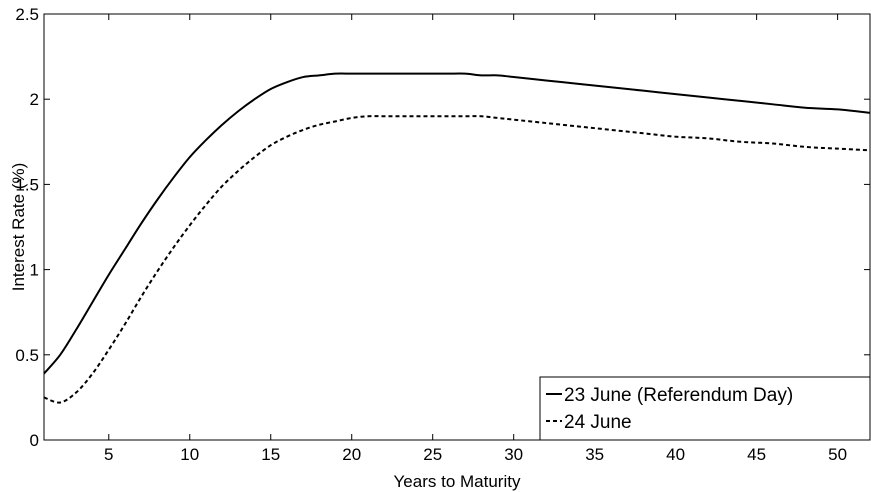  What do you see at coordinates (108, 454) in the screenshot?
I see `x-tick-label: 5` at bounding box center [108, 454].